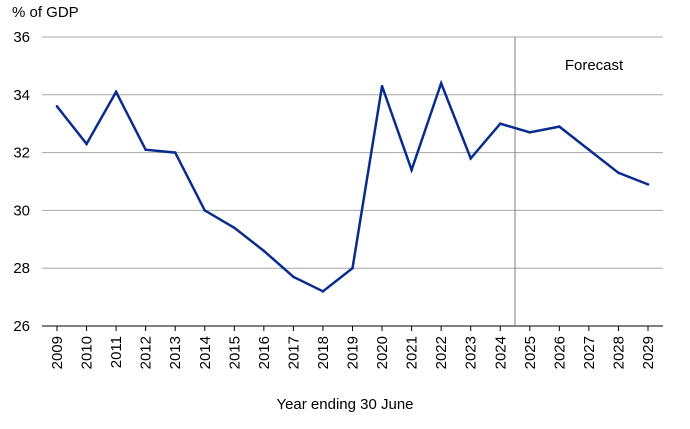 Image resolution: width=690 pixels, height=429 pixels. Describe the element at coordinates (57, 352) in the screenshot. I see `x-tick-label: 2009` at that location.